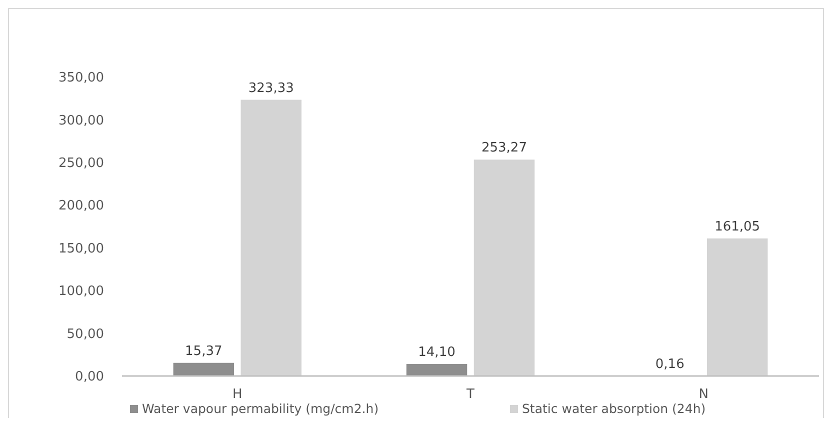 The height and width of the screenshot is (426, 832). What do you see at coordinates (614, 408) in the screenshot?
I see `legend-label: Static water absorption (24h)` at bounding box center [614, 408].